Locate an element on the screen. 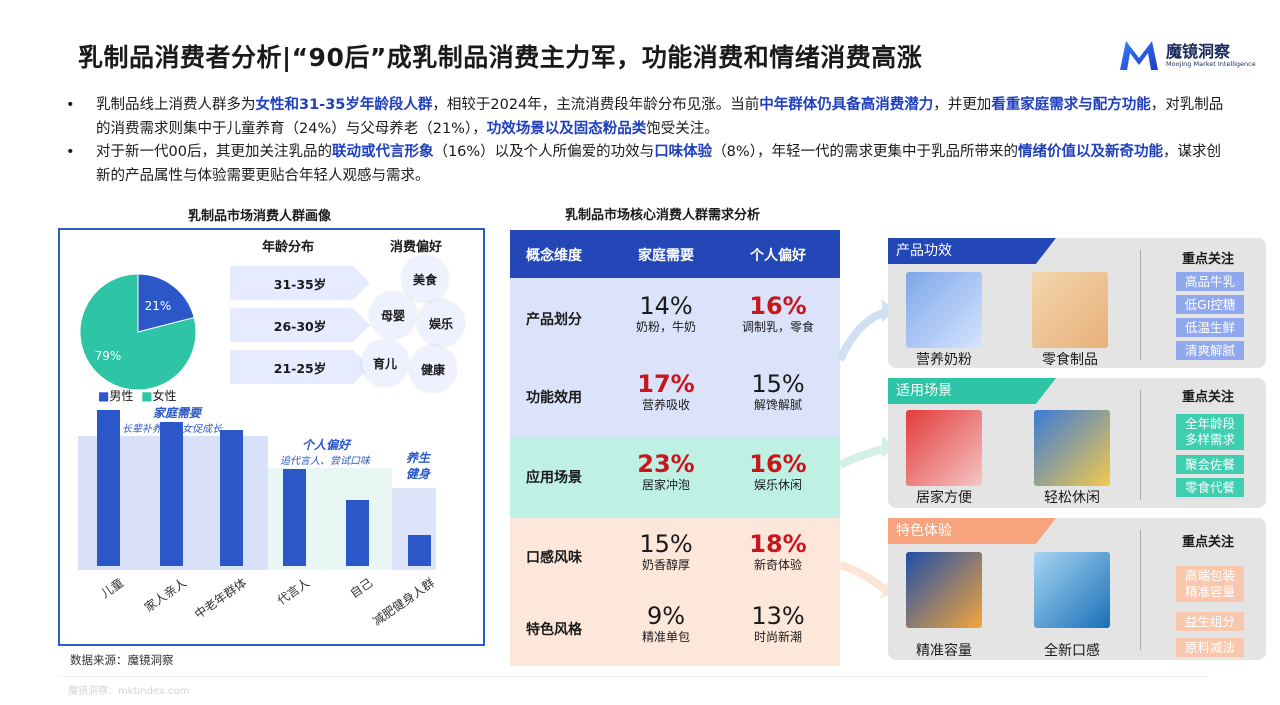  row-dim: 特色风格 is located at coordinates (554, 630).